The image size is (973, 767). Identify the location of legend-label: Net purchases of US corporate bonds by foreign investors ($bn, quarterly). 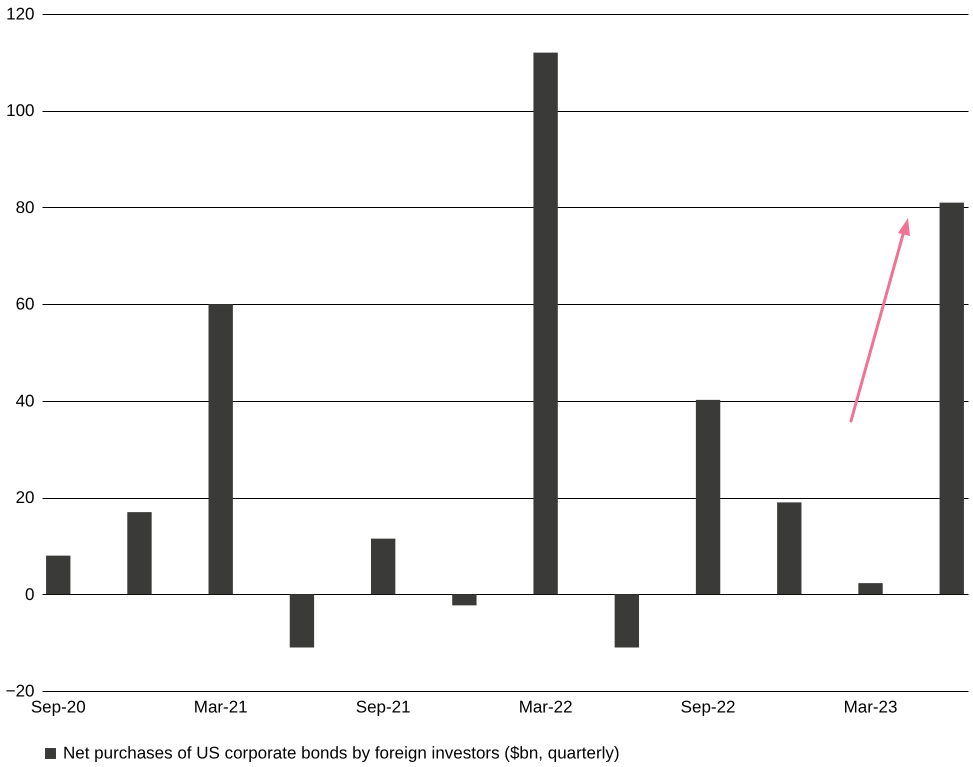
(341, 753).